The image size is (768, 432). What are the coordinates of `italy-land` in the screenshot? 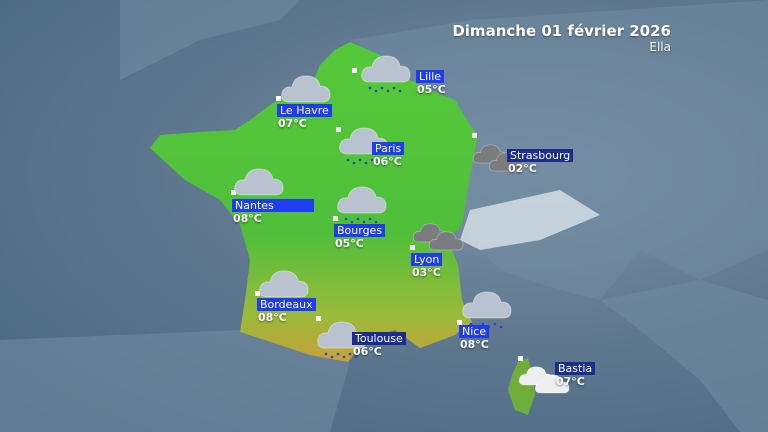 It's located at (684, 356).